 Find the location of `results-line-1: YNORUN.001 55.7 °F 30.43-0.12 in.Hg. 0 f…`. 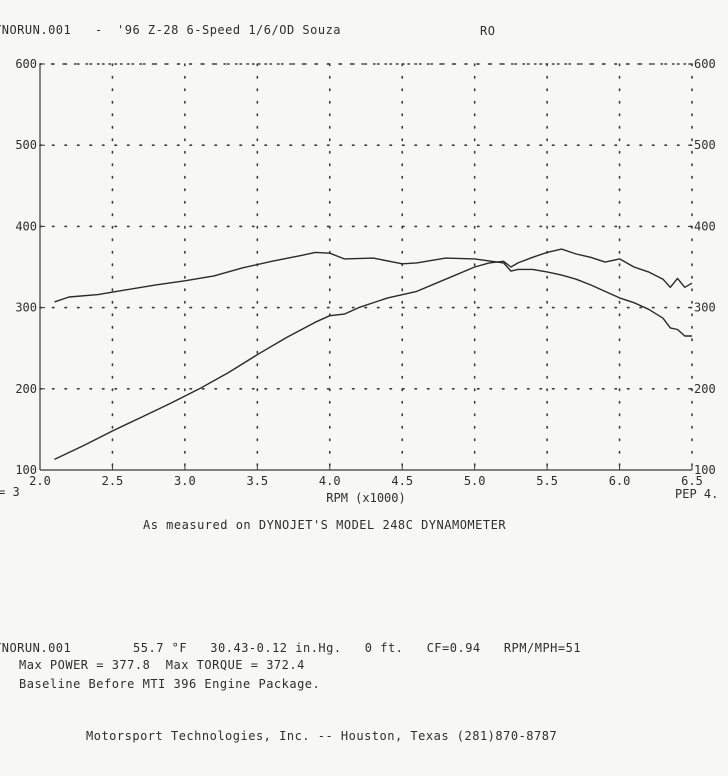

results-line-1: YNORUN.001 55.7 °F 30.43-0.12 in.Hg. 0 f… is located at coordinates (291, 648).